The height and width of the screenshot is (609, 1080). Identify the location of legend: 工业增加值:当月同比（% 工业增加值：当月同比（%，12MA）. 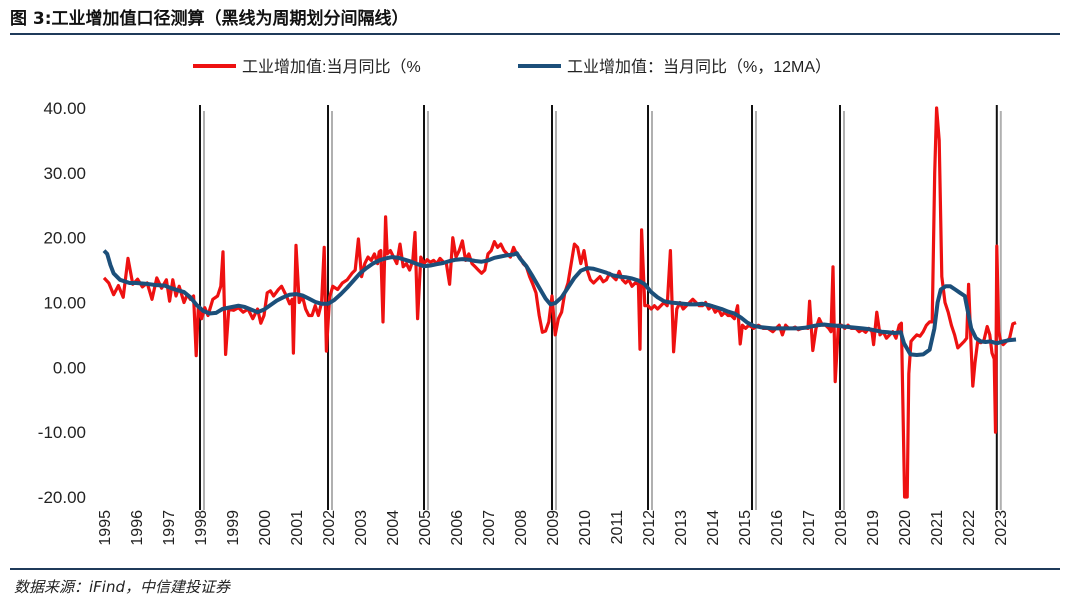
(512, 67).